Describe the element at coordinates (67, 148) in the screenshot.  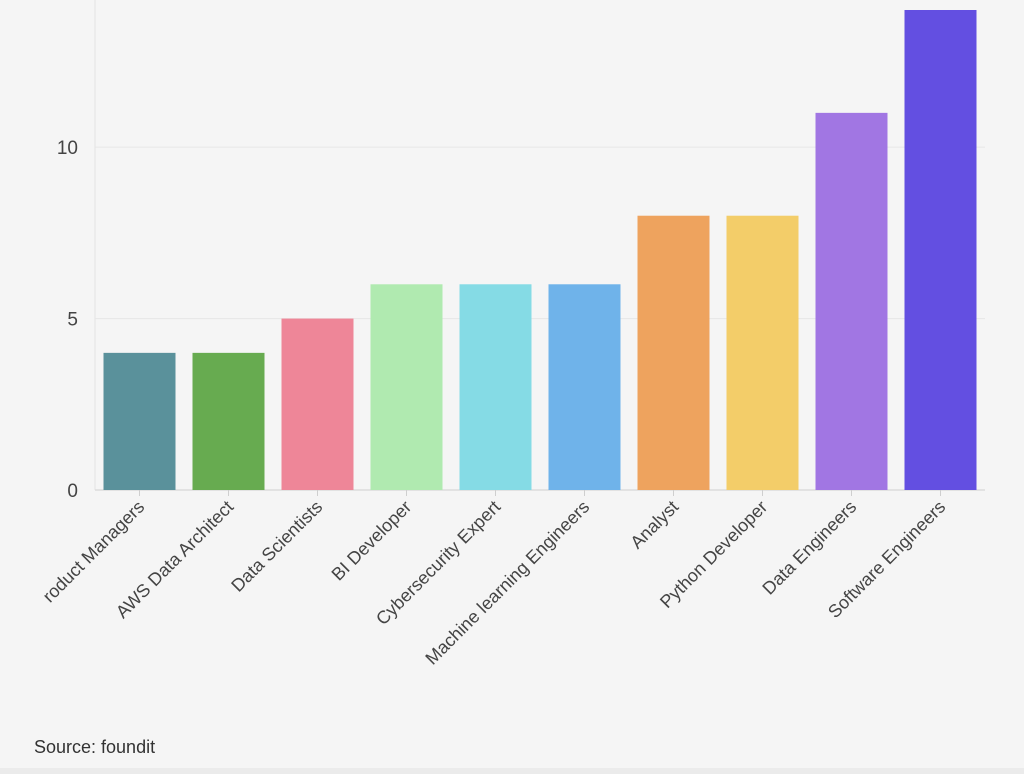
I see `y-tick-label: 10` at that location.